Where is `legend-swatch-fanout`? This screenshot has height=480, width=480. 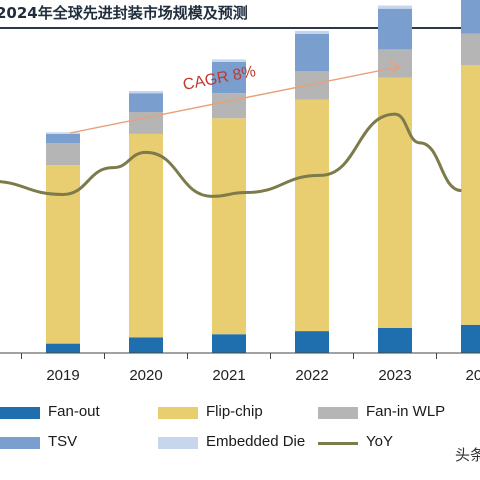
legend-swatch-fanout is located at coordinates (20, 413).